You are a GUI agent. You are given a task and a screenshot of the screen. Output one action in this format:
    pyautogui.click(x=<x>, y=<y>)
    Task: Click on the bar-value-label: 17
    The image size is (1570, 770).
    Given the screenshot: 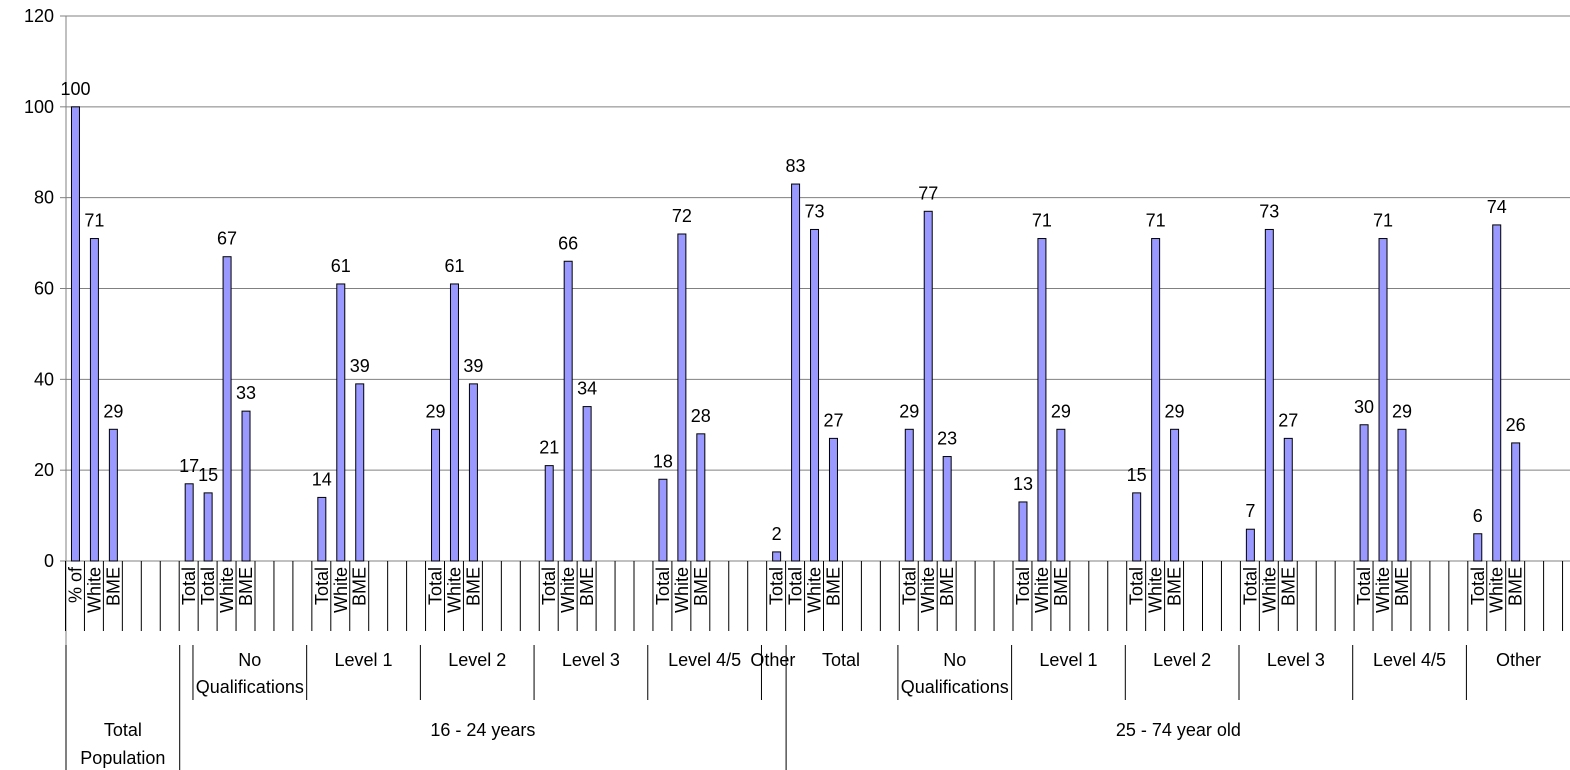 What is the action you would take?
    pyautogui.click(x=189, y=466)
    